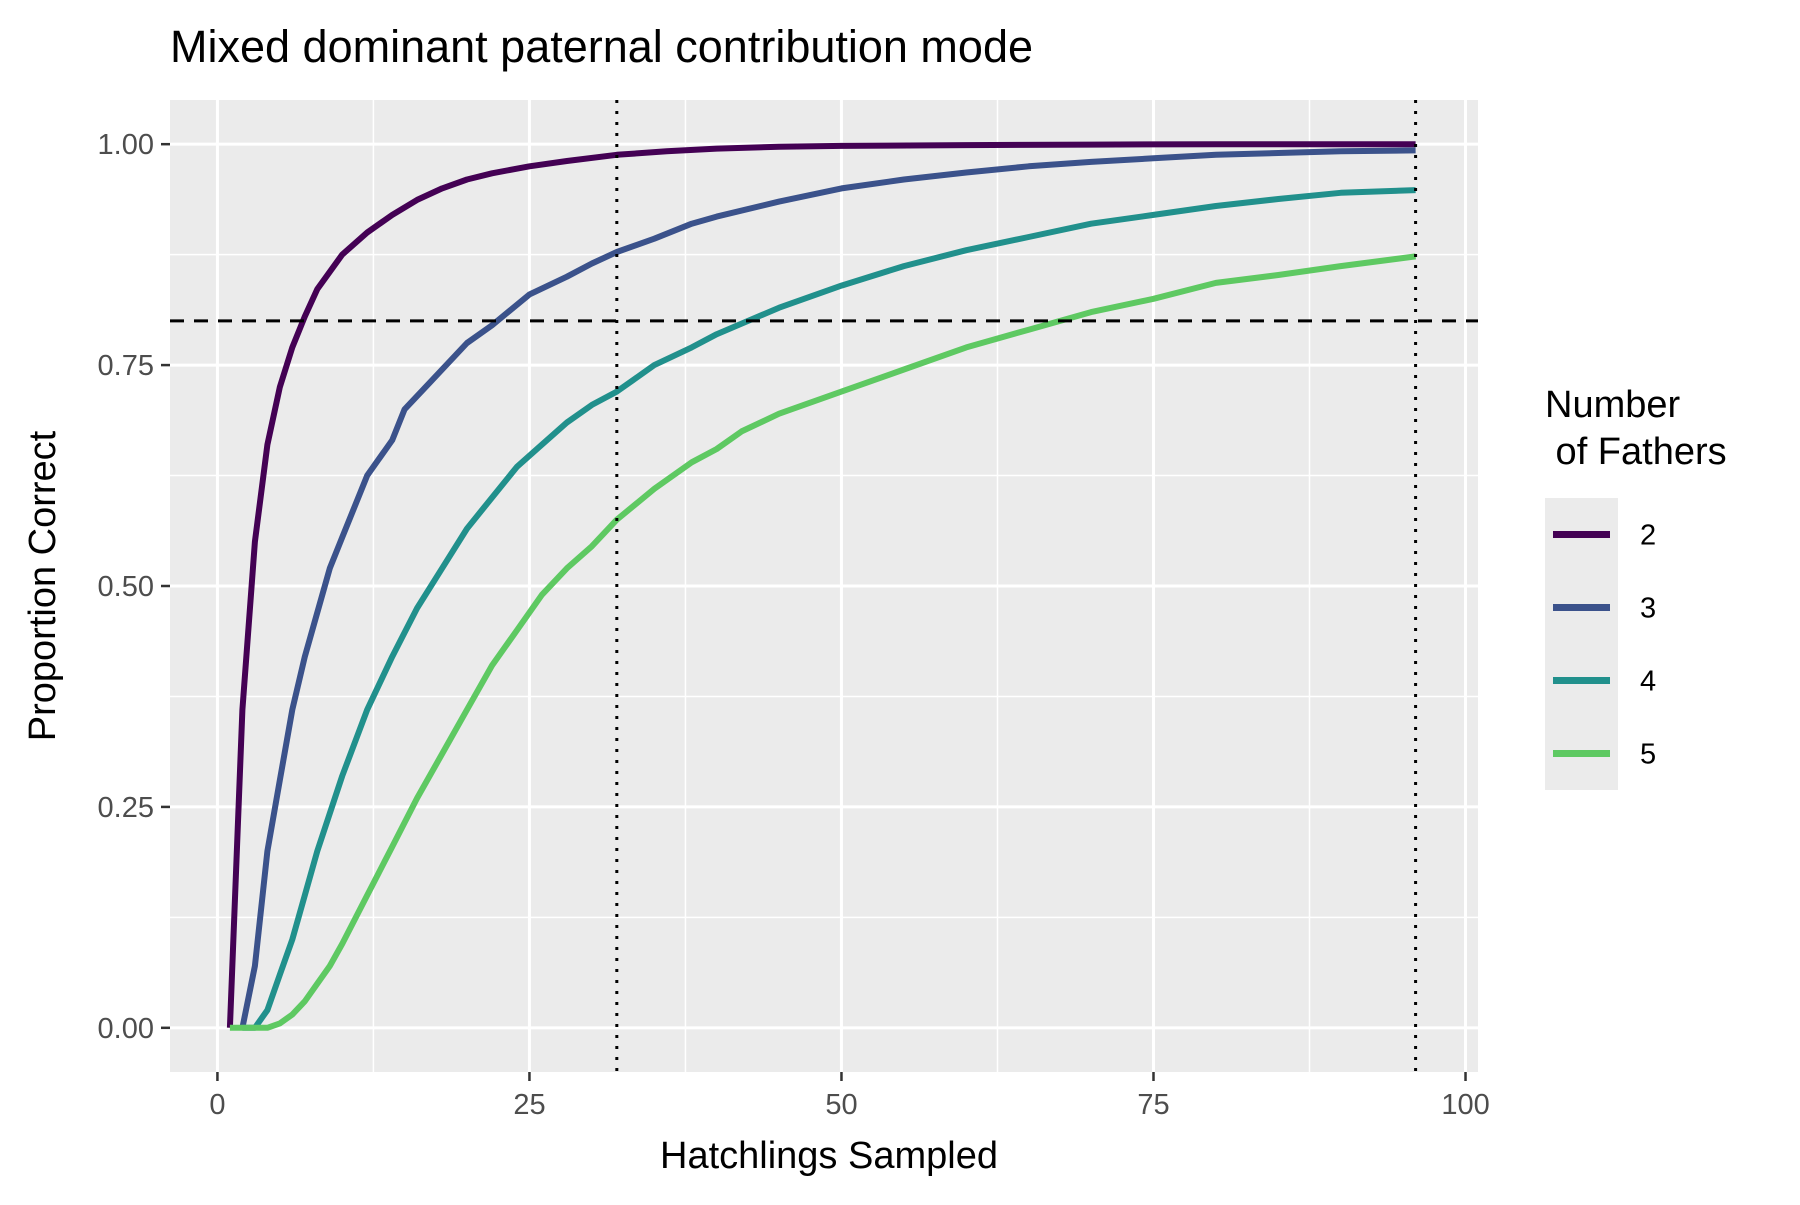 The height and width of the screenshot is (1205, 1800). Describe the element at coordinates (1648, 536) in the screenshot. I see `legend-label-2: 2` at that location.